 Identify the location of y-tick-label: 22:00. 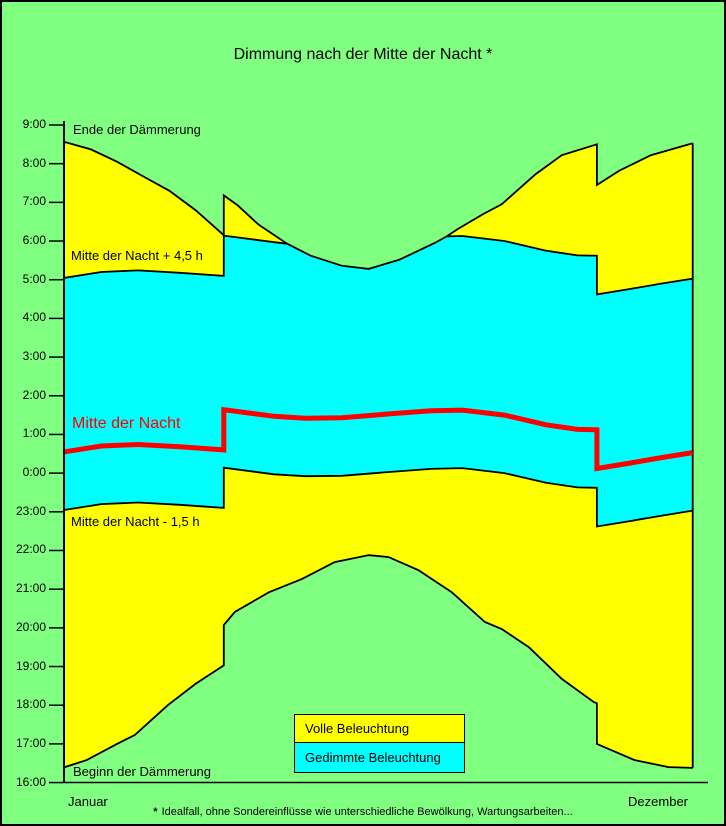
(30, 549).